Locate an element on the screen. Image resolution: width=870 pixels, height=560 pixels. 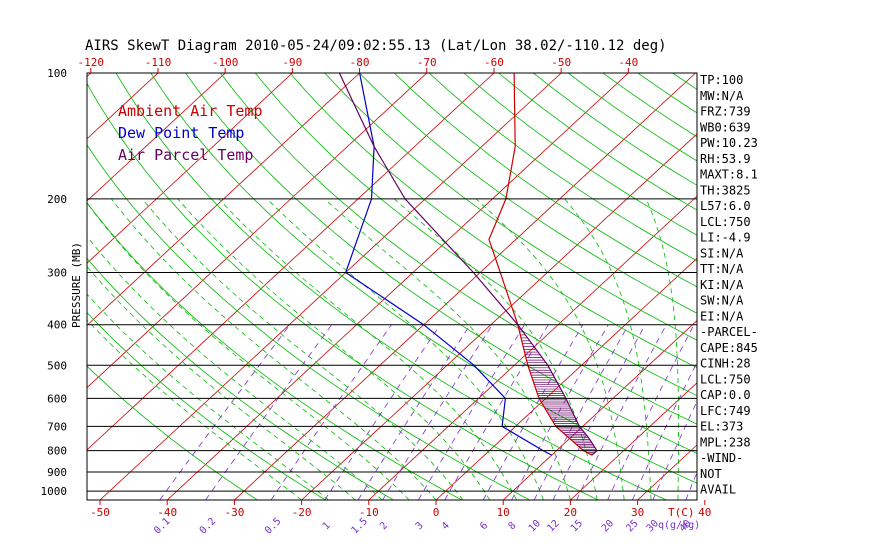
top-temp-label: -60 is located at coordinates (494, 62).